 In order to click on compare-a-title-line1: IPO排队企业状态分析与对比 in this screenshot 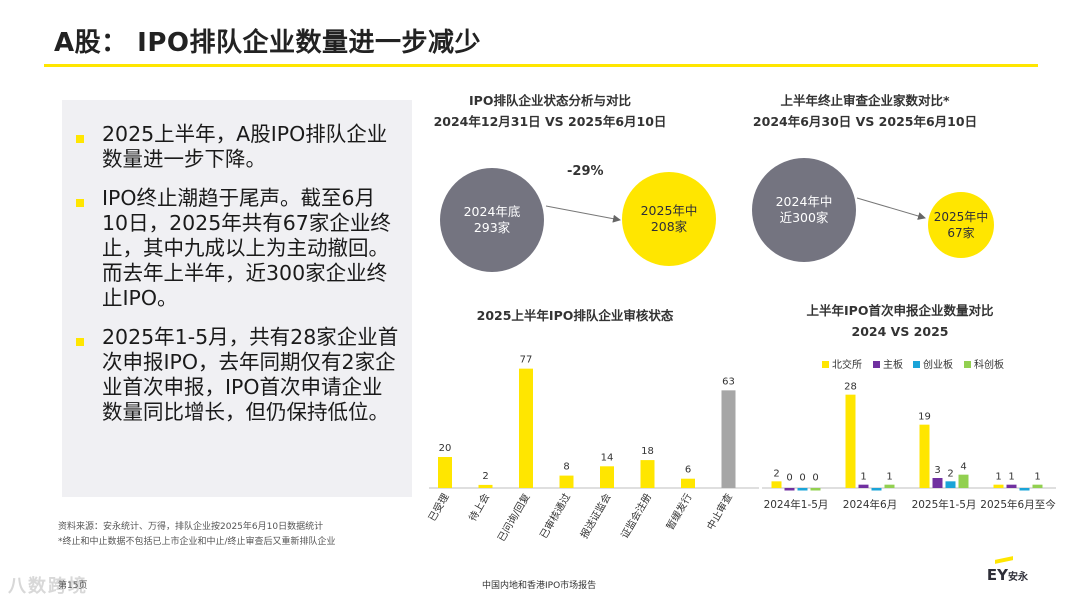, I will do `click(550, 100)`.